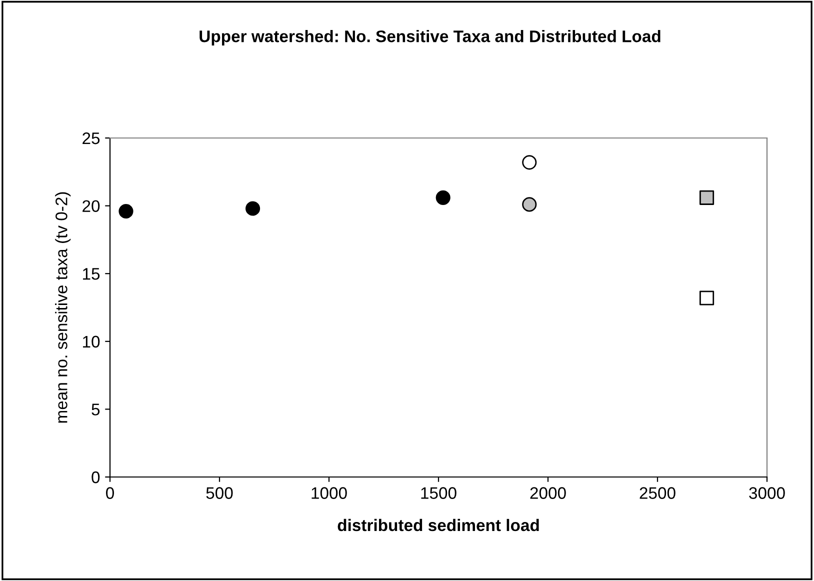 The width and height of the screenshot is (814, 581). I want to click on x-axis-title: distributed sediment load, so click(438, 525).